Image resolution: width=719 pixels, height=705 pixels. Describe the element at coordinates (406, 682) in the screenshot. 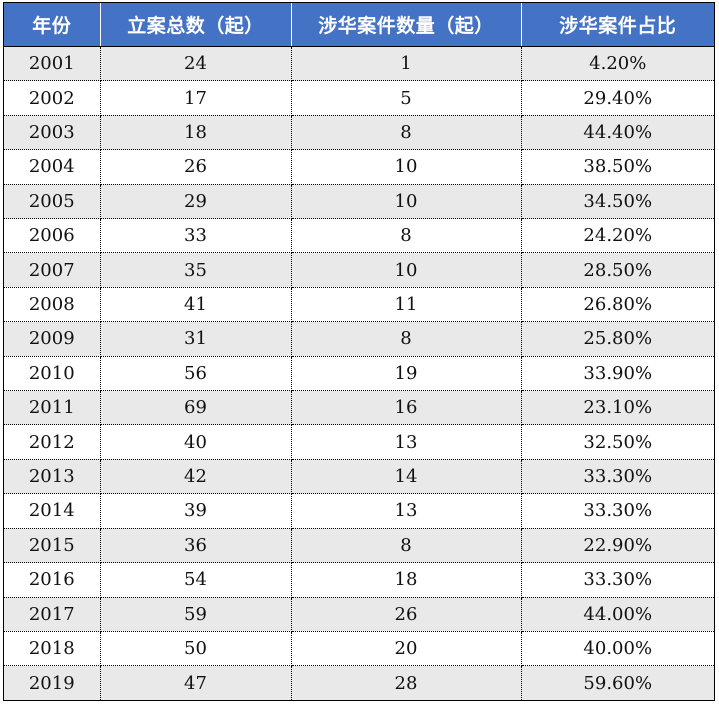

I see `cell-china-cases: 28` at that location.